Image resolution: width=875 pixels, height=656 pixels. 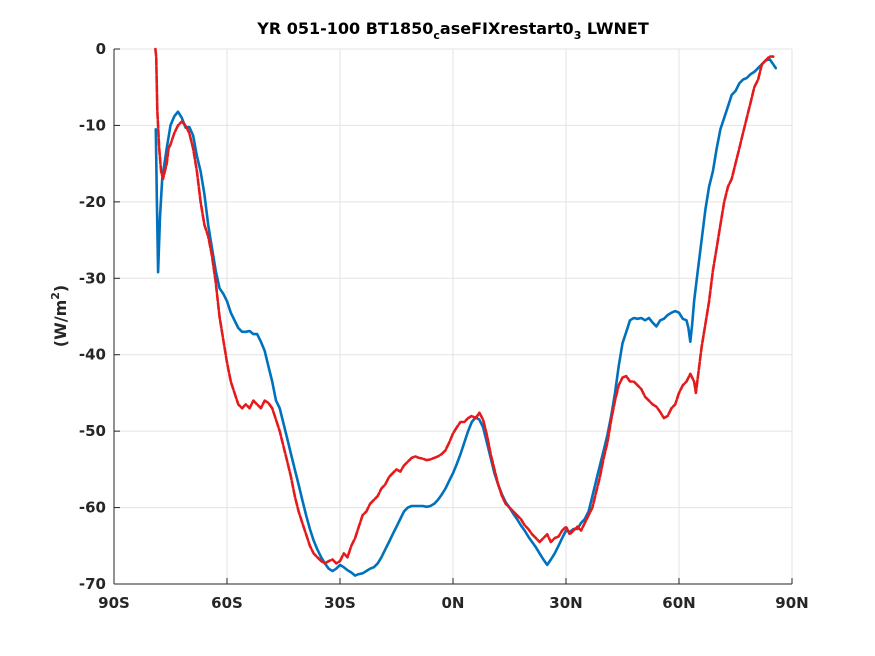 I want to click on y-tick-label-5: -50, so click(x=92, y=431).